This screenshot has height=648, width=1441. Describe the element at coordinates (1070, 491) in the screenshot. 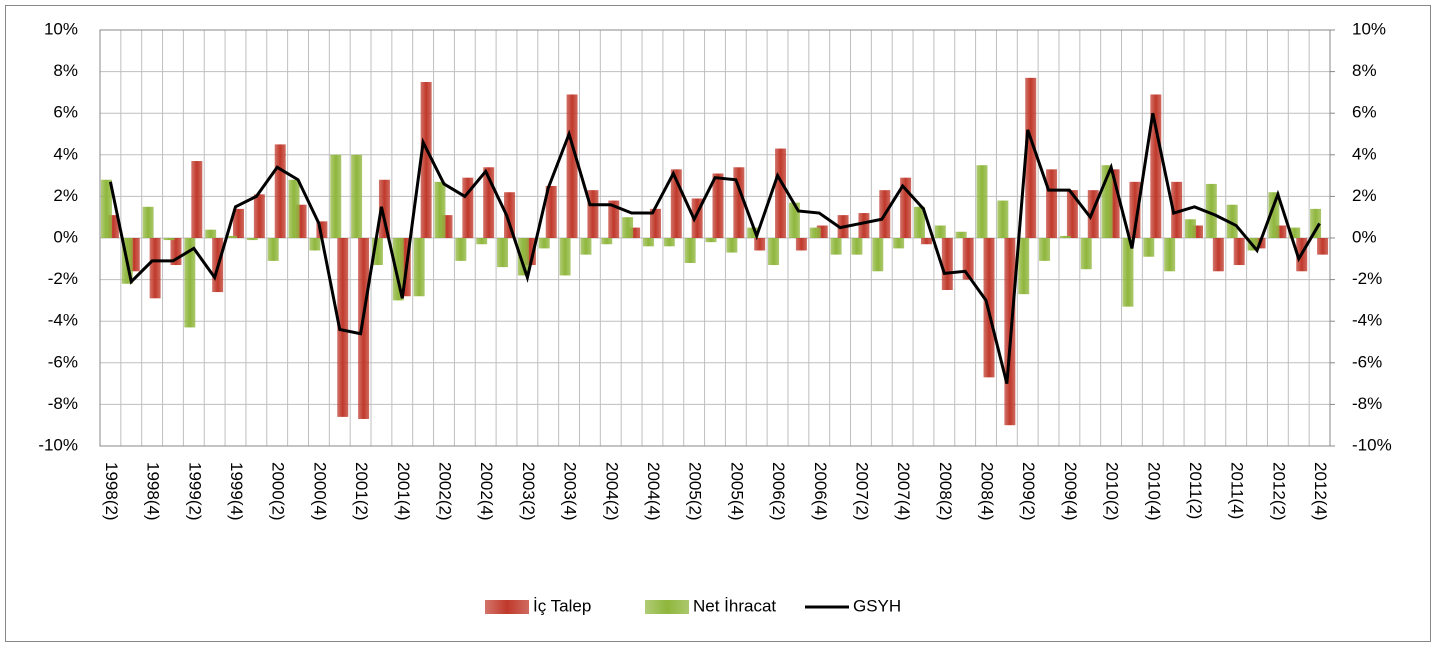

I see `x-tick-label: 2009(4)` at that location.